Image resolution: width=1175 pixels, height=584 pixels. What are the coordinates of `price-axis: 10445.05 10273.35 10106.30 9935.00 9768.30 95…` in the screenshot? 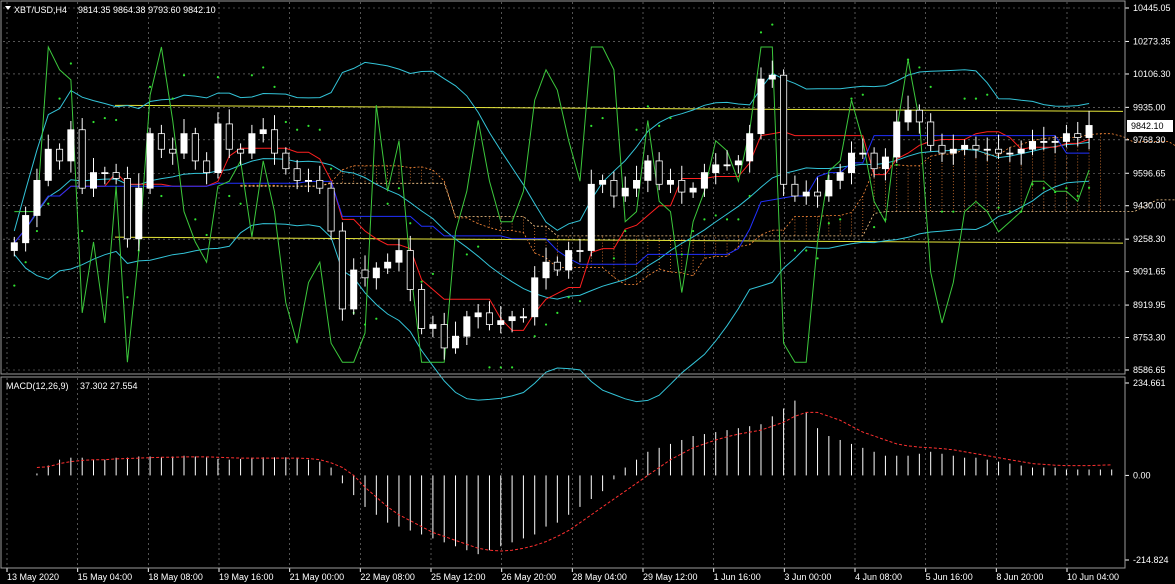 It's located at (1148, 284).